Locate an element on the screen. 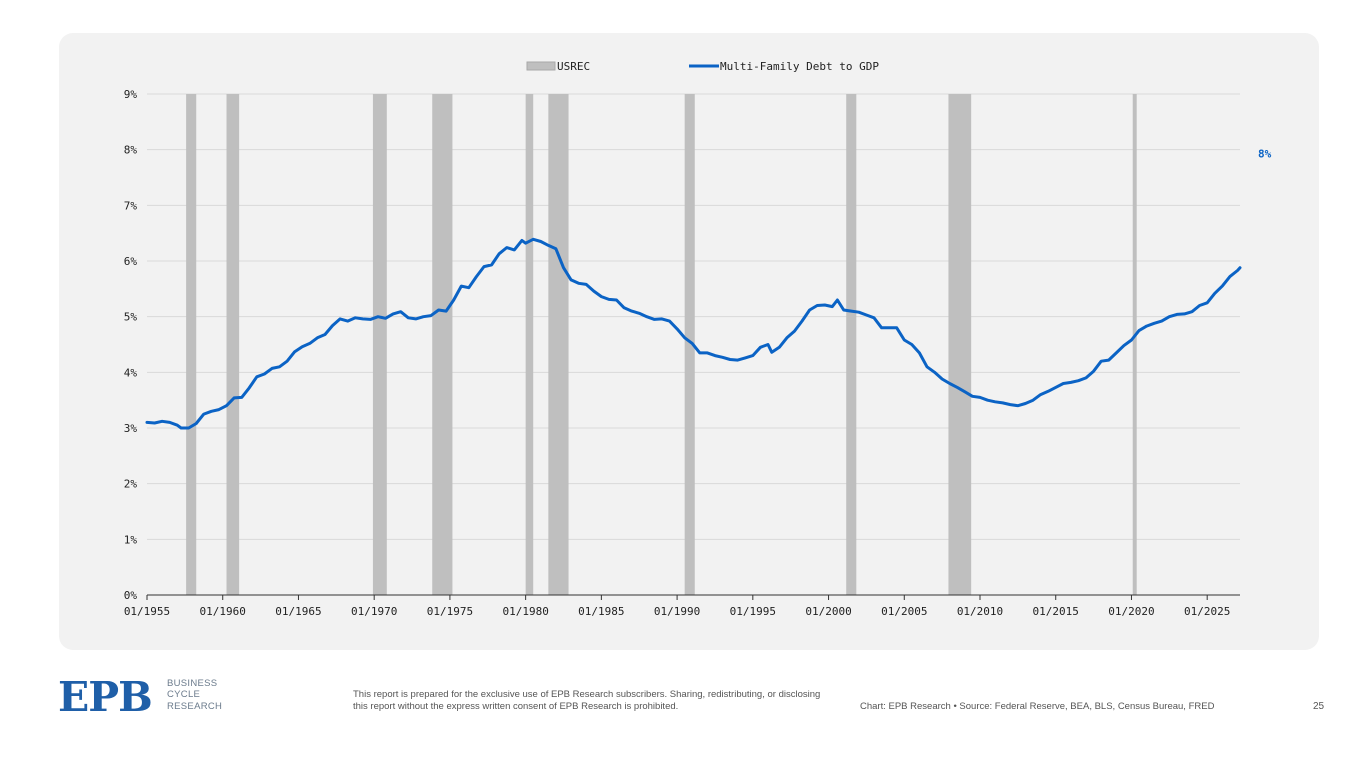 This screenshot has height=763, width=1364. x-tick-label: 01/1990 is located at coordinates (677, 611).